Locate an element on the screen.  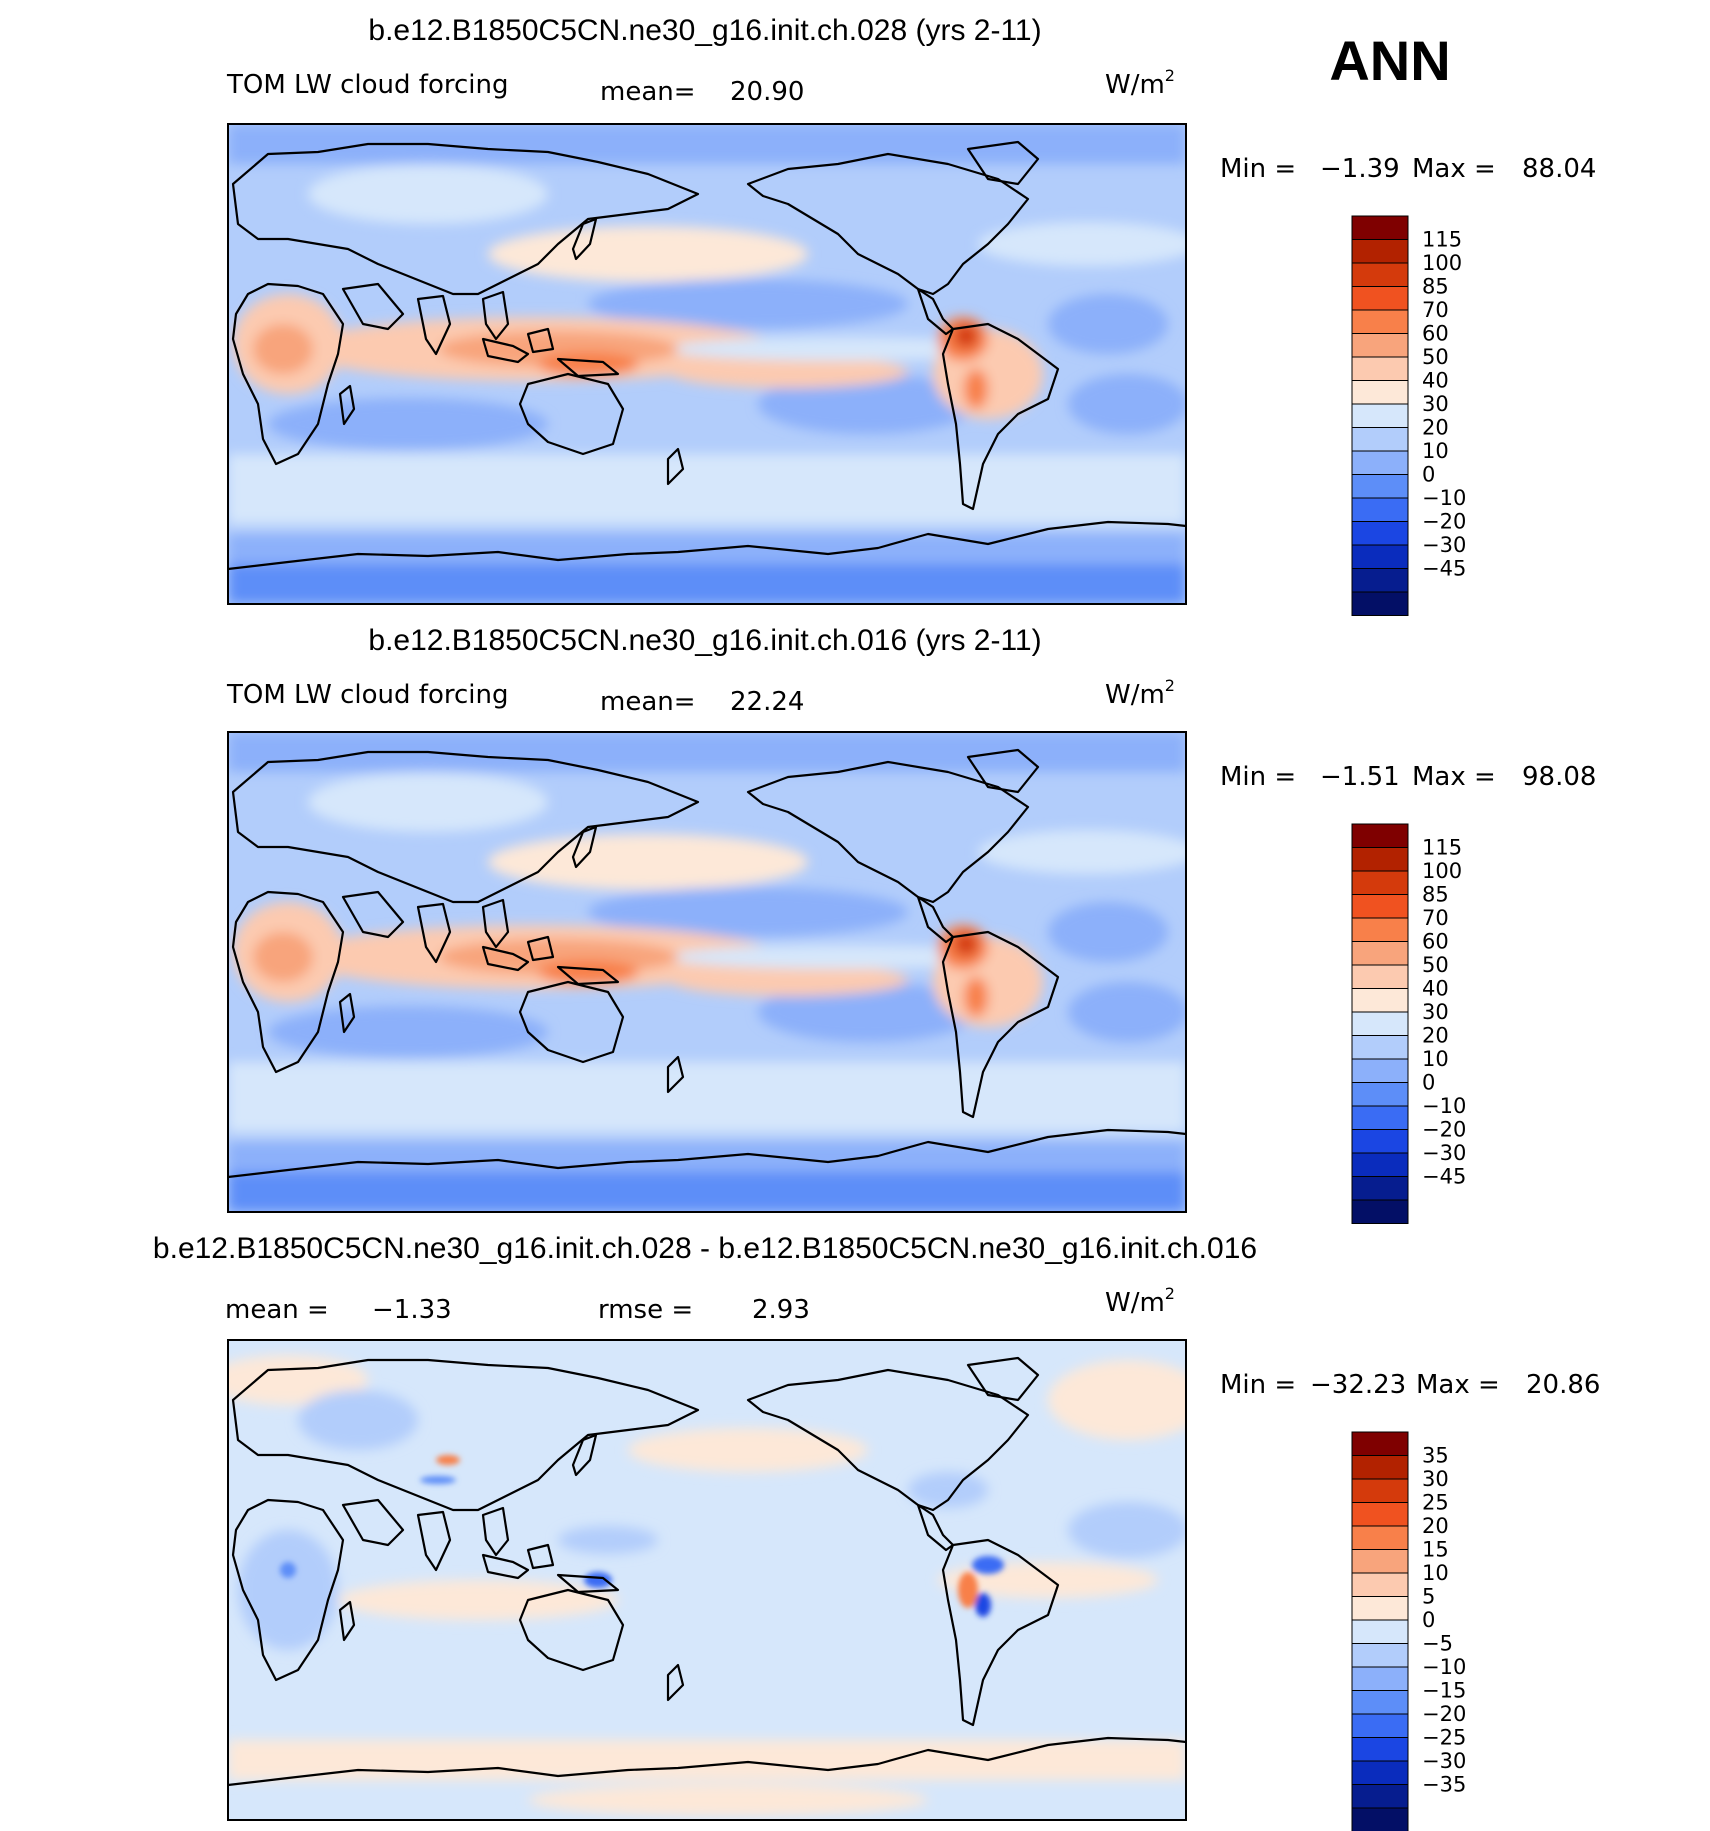
panel-1-variable: TOM LW cloud forcing is located at coordinates (367, 85).